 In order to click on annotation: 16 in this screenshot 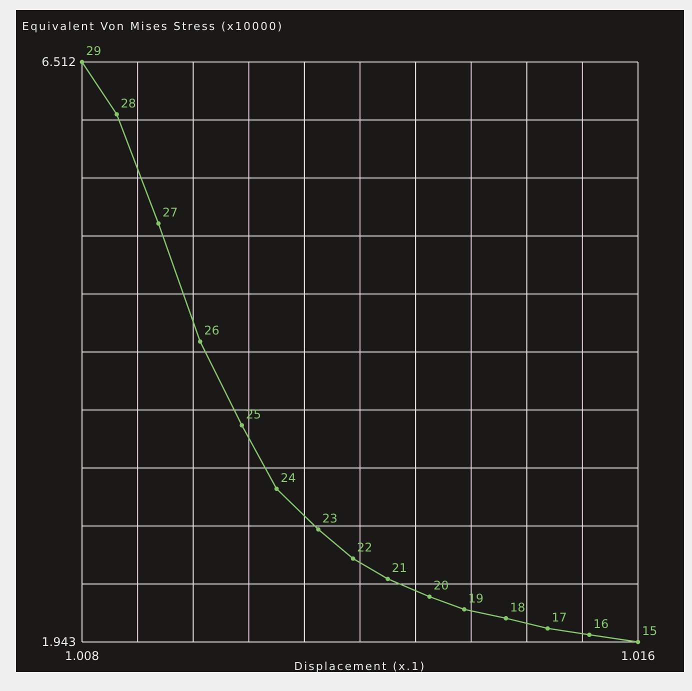, I will do `click(601, 623)`.